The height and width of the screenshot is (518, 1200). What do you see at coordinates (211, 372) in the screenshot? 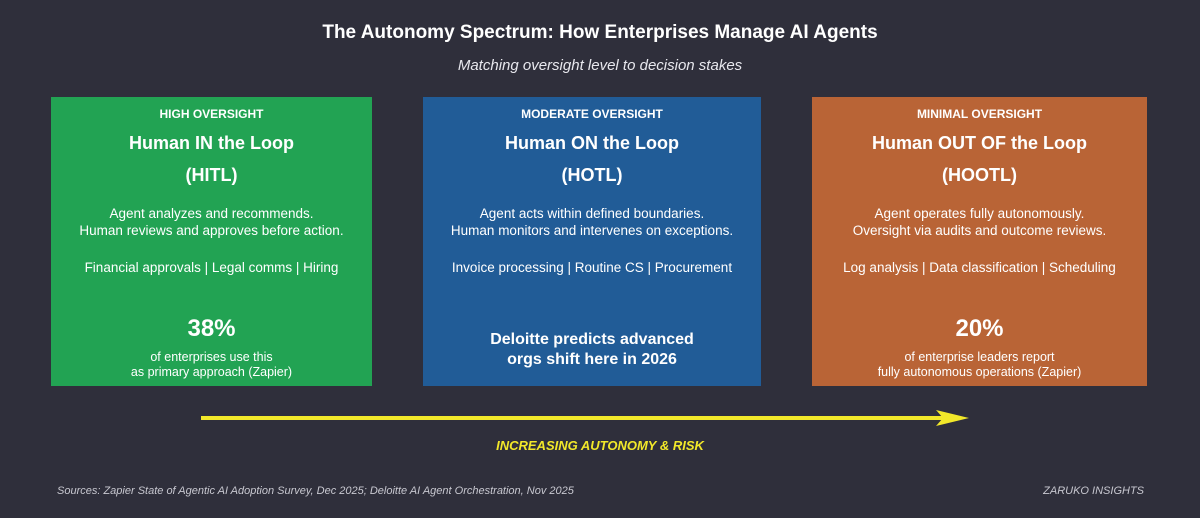
I see `stat-note-line: as primary approach (Zapier)` at bounding box center [211, 372].